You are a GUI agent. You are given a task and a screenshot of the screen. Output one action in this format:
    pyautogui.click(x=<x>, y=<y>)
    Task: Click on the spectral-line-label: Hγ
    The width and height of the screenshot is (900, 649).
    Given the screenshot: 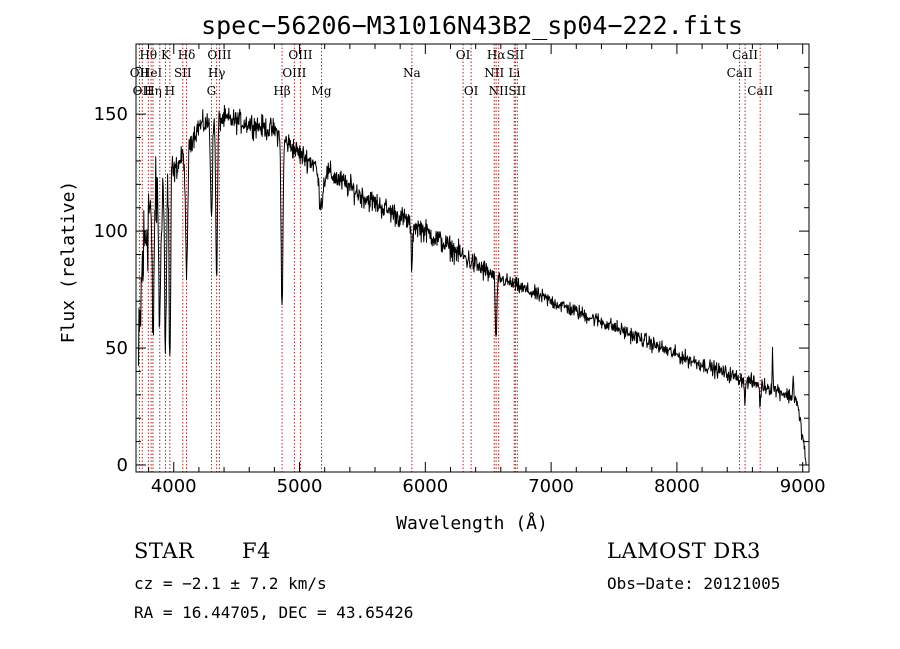 What is the action you would take?
    pyautogui.click(x=217, y=73)
    